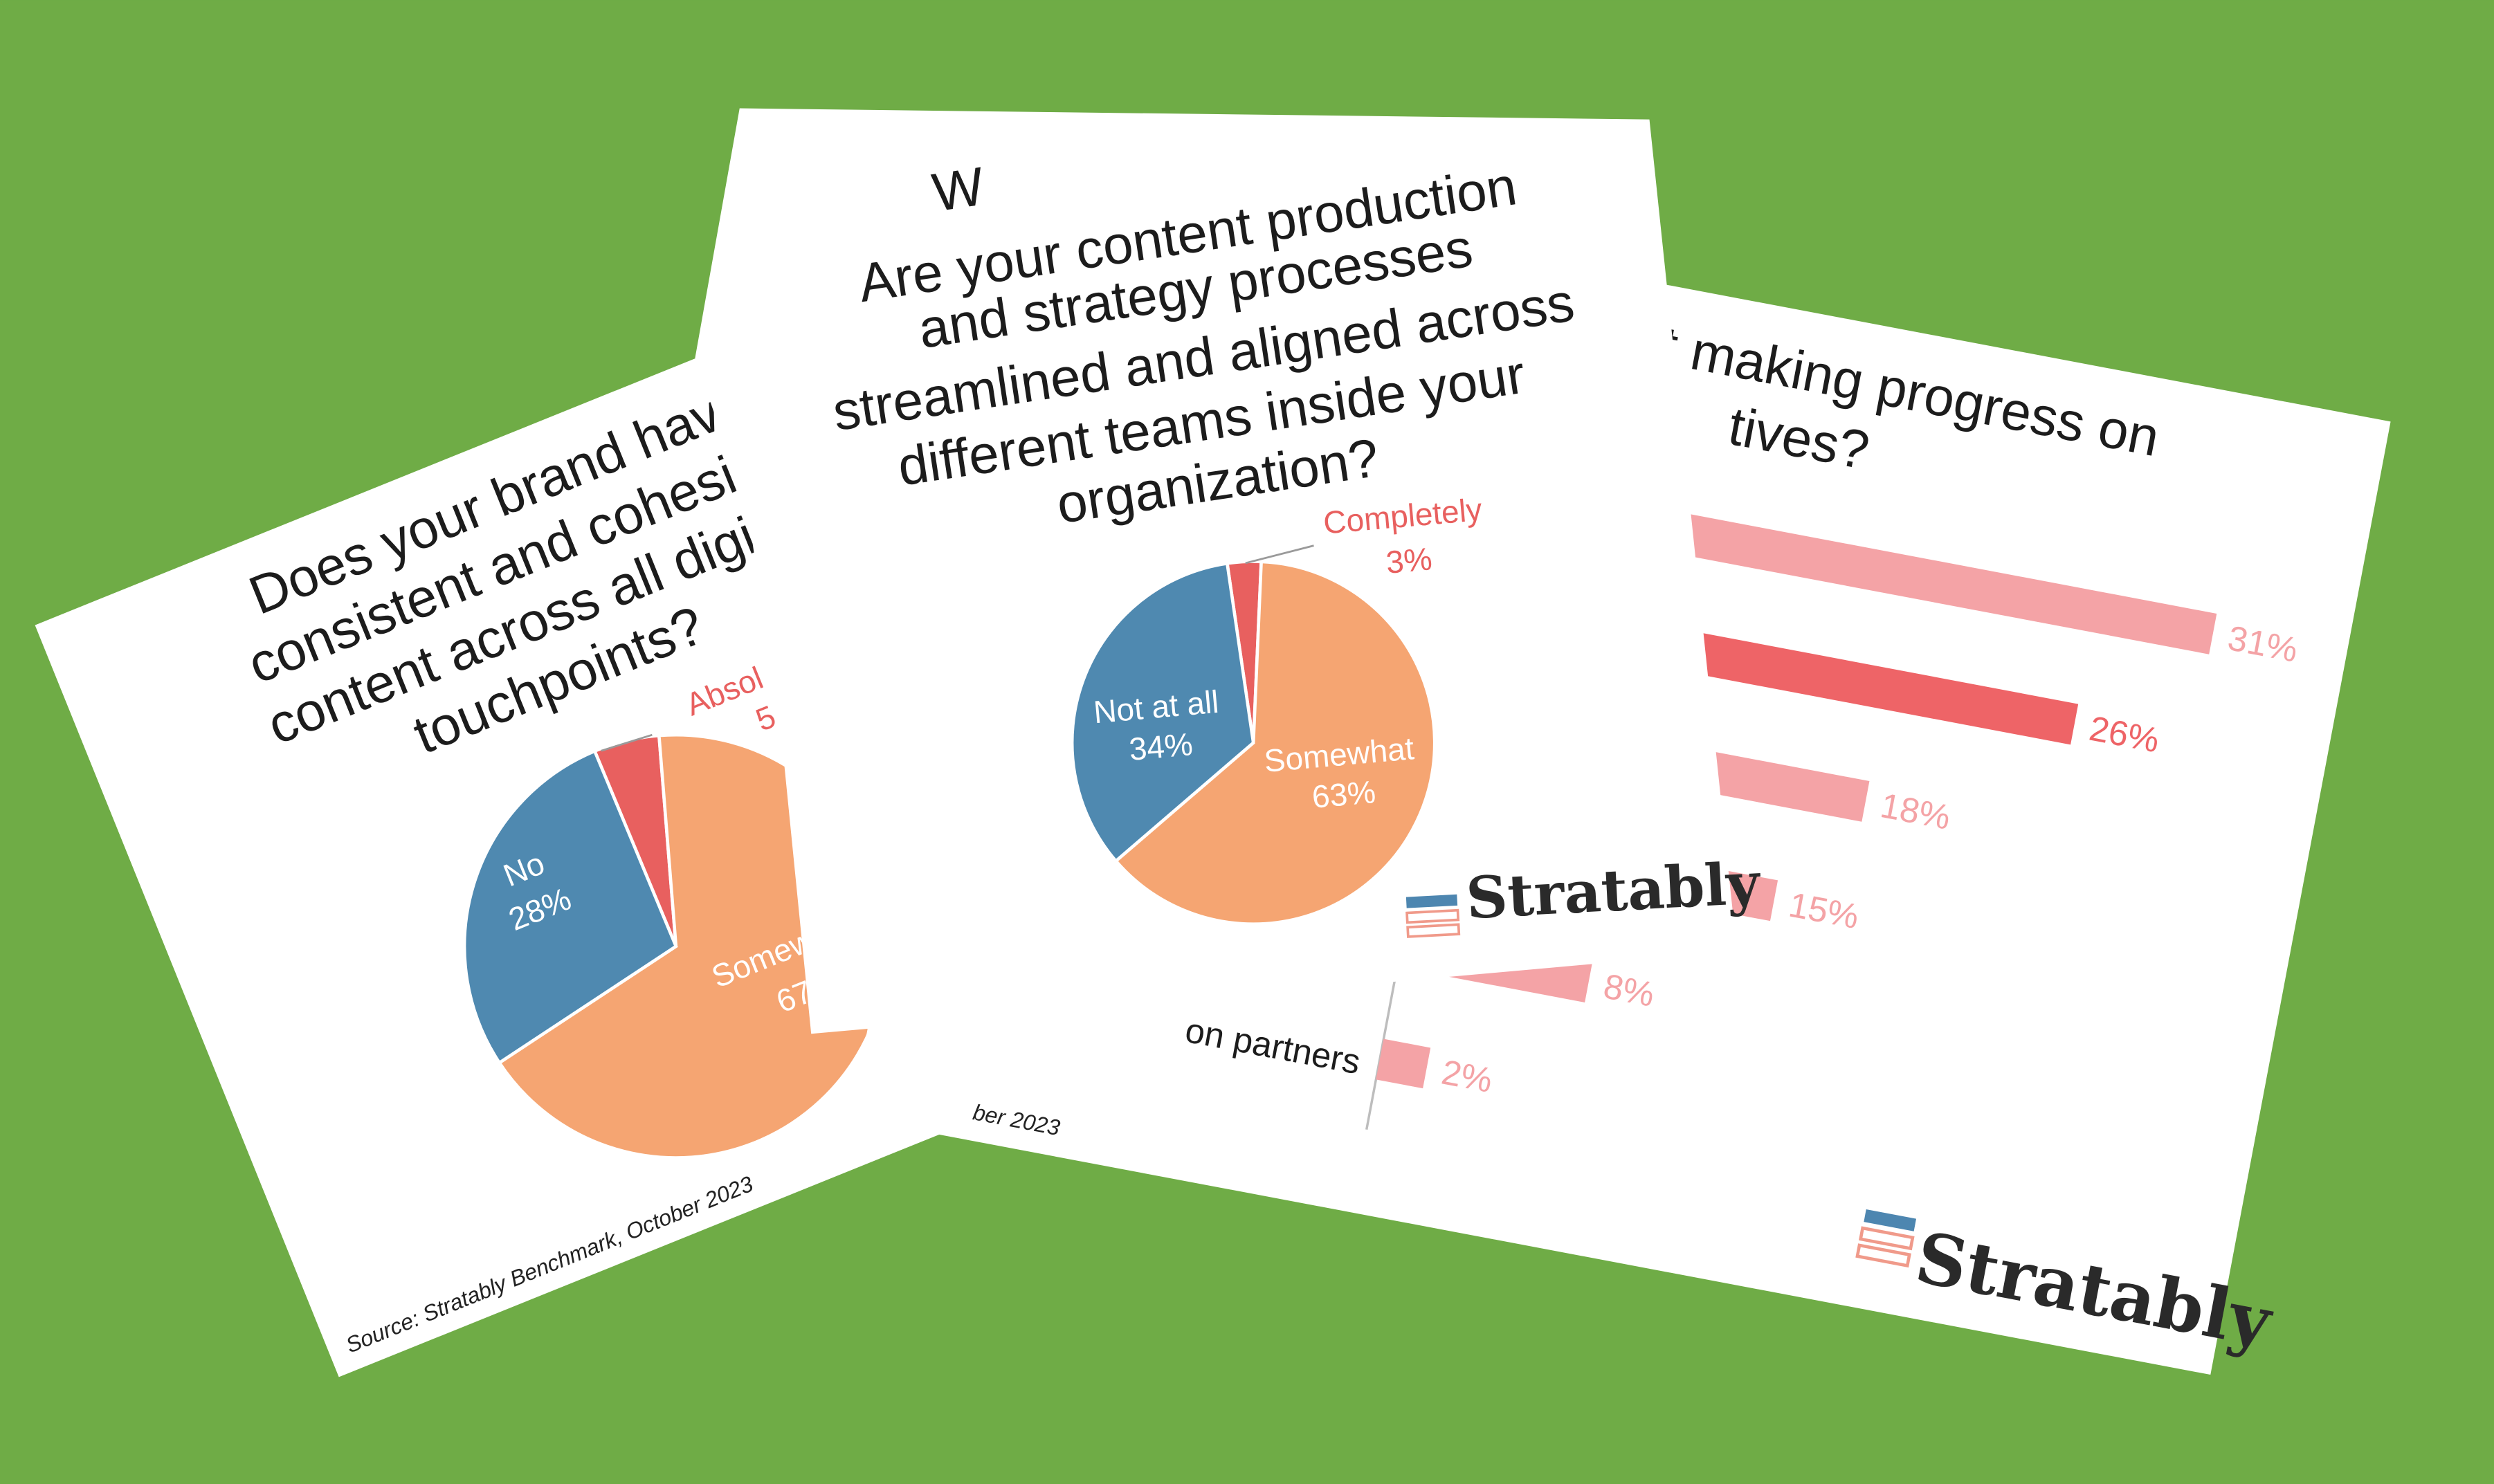 The height and width of the screenshot is (1484, 2494). What do you see at coordinates (958, 189) in the screenshot?
I see `title-fragment: W` at bounding box center [958, 189].